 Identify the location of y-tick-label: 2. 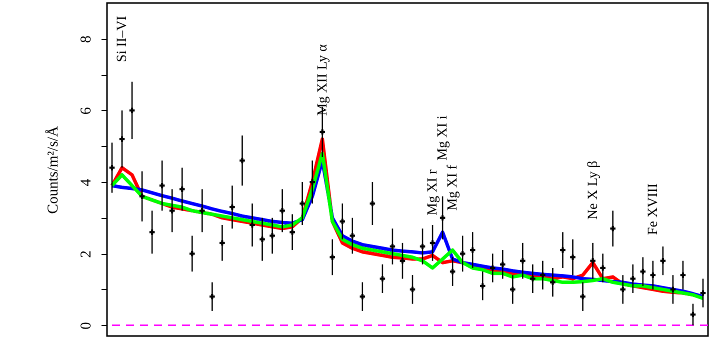
(86, 254).